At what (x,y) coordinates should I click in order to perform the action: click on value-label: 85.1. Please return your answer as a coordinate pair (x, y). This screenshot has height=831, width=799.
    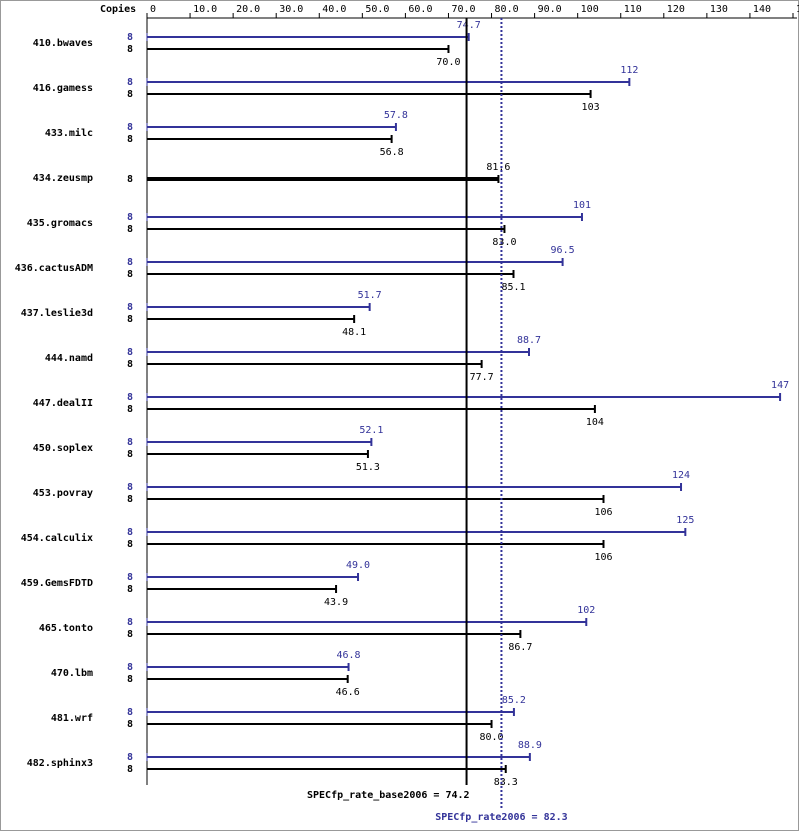
    Looking at the image, I should click on (513, 287).